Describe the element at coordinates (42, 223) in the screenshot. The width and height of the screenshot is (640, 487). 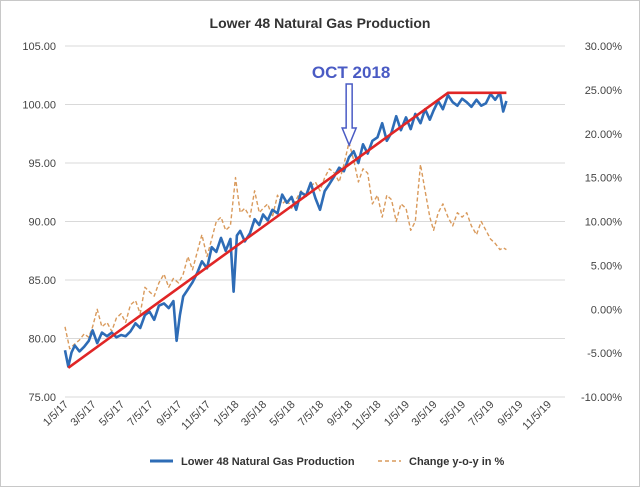
I see `left-tick-label: 90.00` at that location.